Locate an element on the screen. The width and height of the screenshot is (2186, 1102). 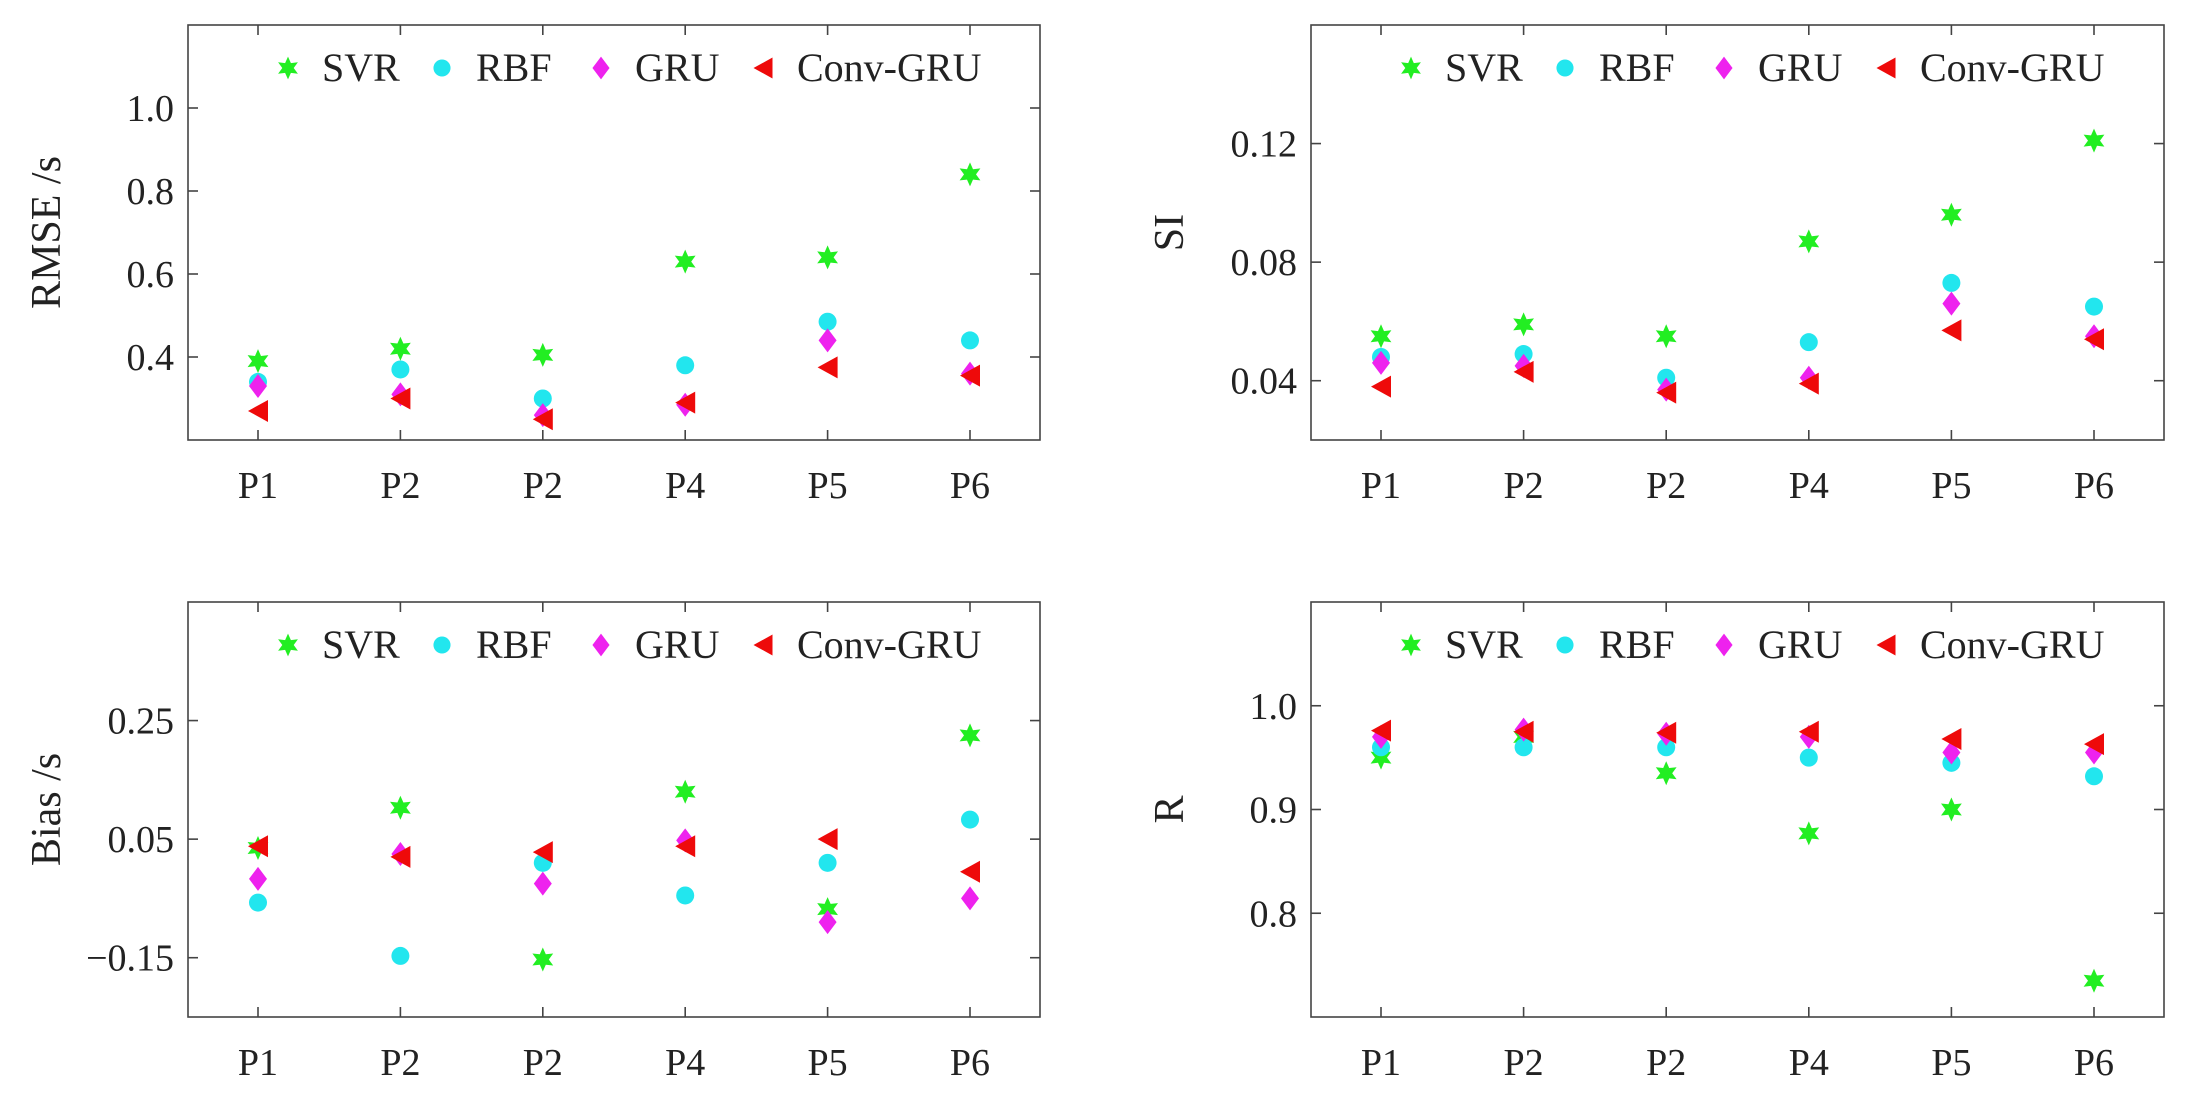
y-tick-label: 0.4 is located at coordinates (151, 358).